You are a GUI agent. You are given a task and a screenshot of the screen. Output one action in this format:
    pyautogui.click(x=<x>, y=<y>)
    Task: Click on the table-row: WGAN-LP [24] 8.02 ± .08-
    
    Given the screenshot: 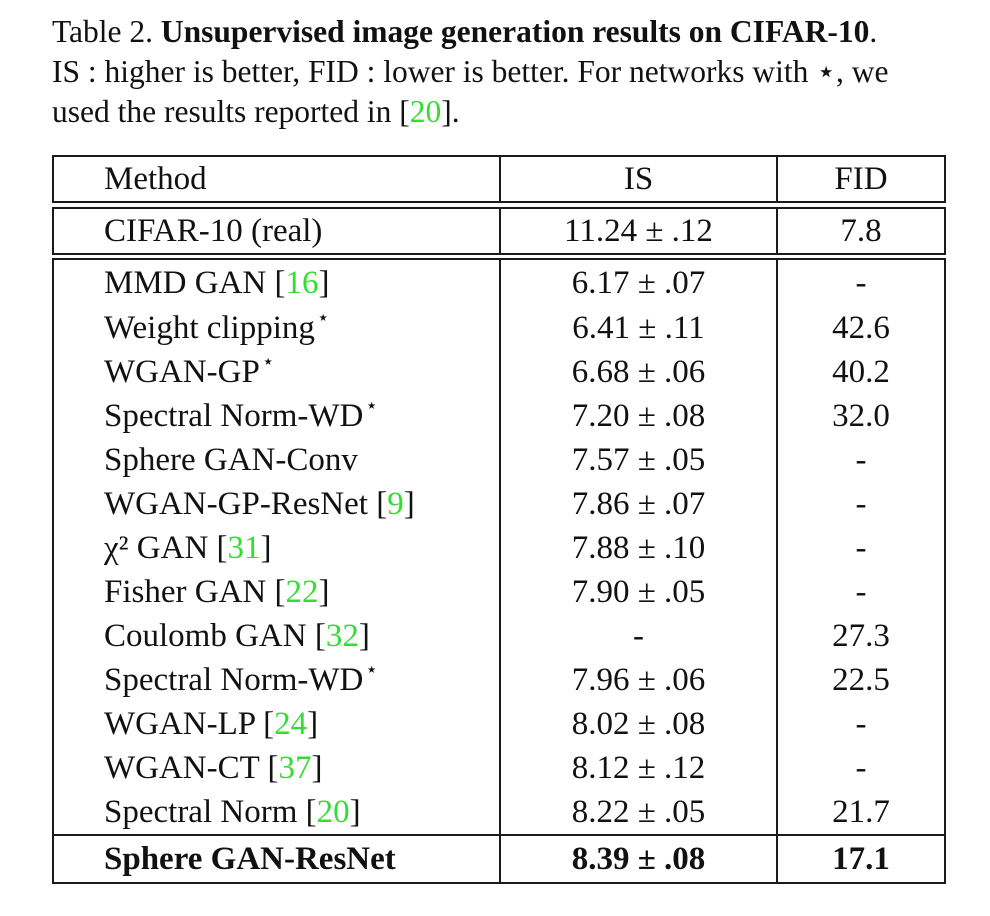 What is the action you would take?
    pyautogui.click(x=499, y=724)
    